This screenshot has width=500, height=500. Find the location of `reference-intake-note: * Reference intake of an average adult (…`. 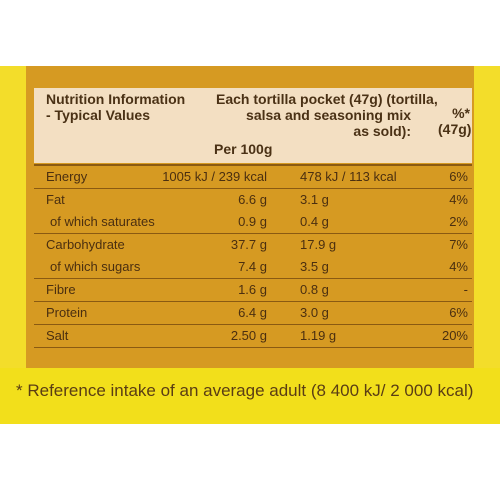

reference-intake-note: * Reference intake of an average adult (… is located at coordinates (245, 390).